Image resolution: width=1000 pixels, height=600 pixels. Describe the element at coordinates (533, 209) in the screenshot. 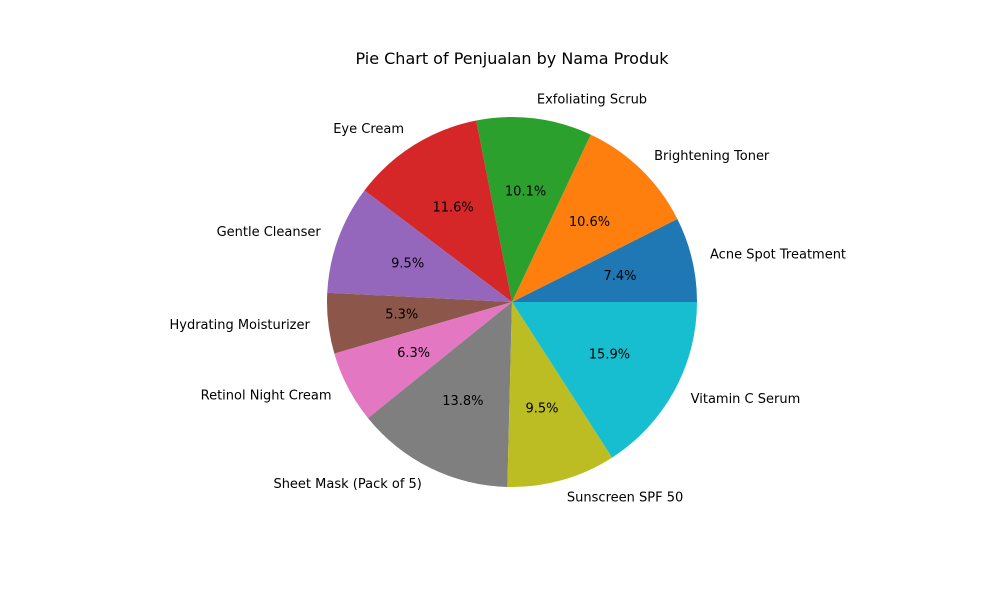

I see `pie-slice-exfoliating-scrub` at that location.